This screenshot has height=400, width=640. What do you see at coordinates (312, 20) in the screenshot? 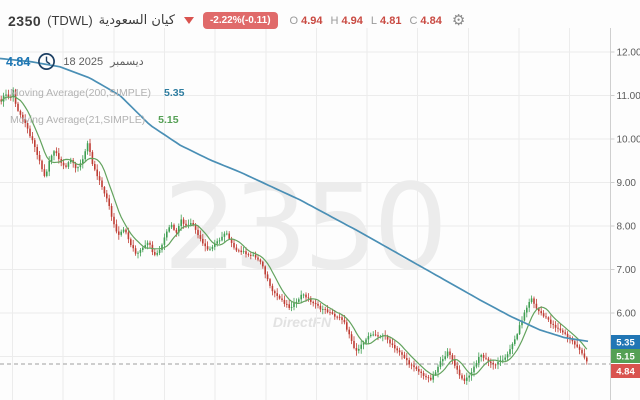
I see `open-value: 4.94` at bounding box center [312, 20].